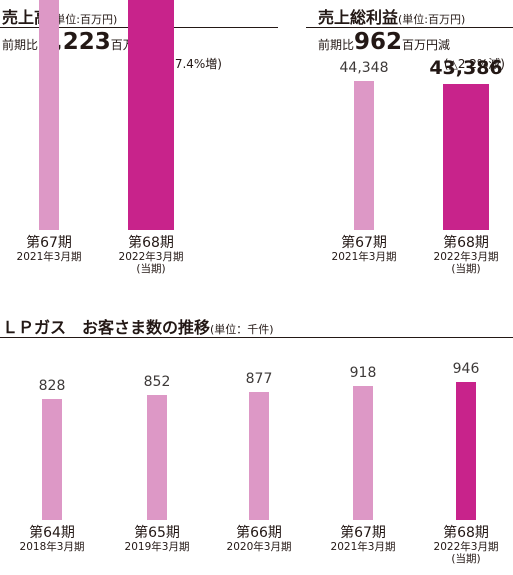 The width and height of the screenshot is (513, 575). Describe the element at coordinates (256, 337) in the screenshot. I see `lpg-rule` at that location.